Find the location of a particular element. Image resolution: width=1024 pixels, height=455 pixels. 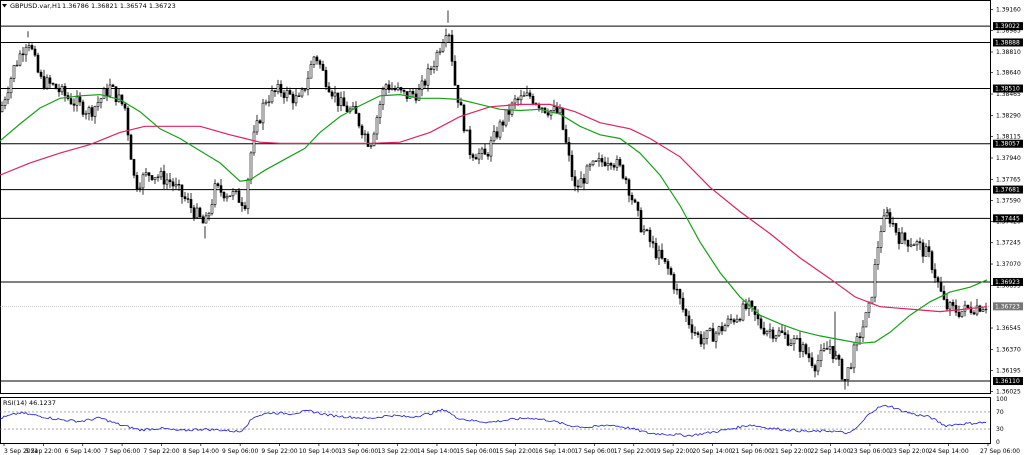

rsi-plot-area is located at coordinates (495, 420).